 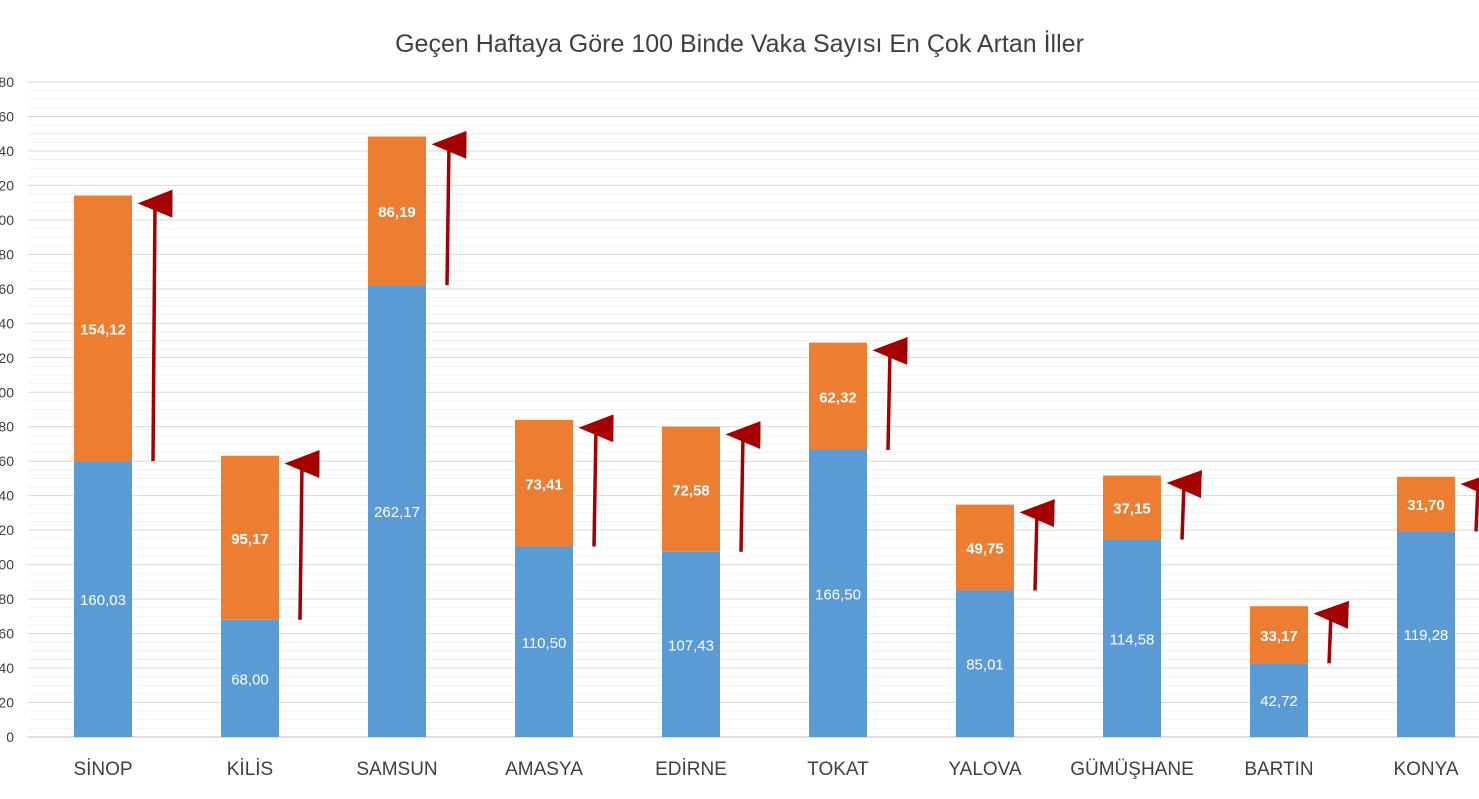 I want to click on y-tick-label: 140, so click(x=7, y=496).